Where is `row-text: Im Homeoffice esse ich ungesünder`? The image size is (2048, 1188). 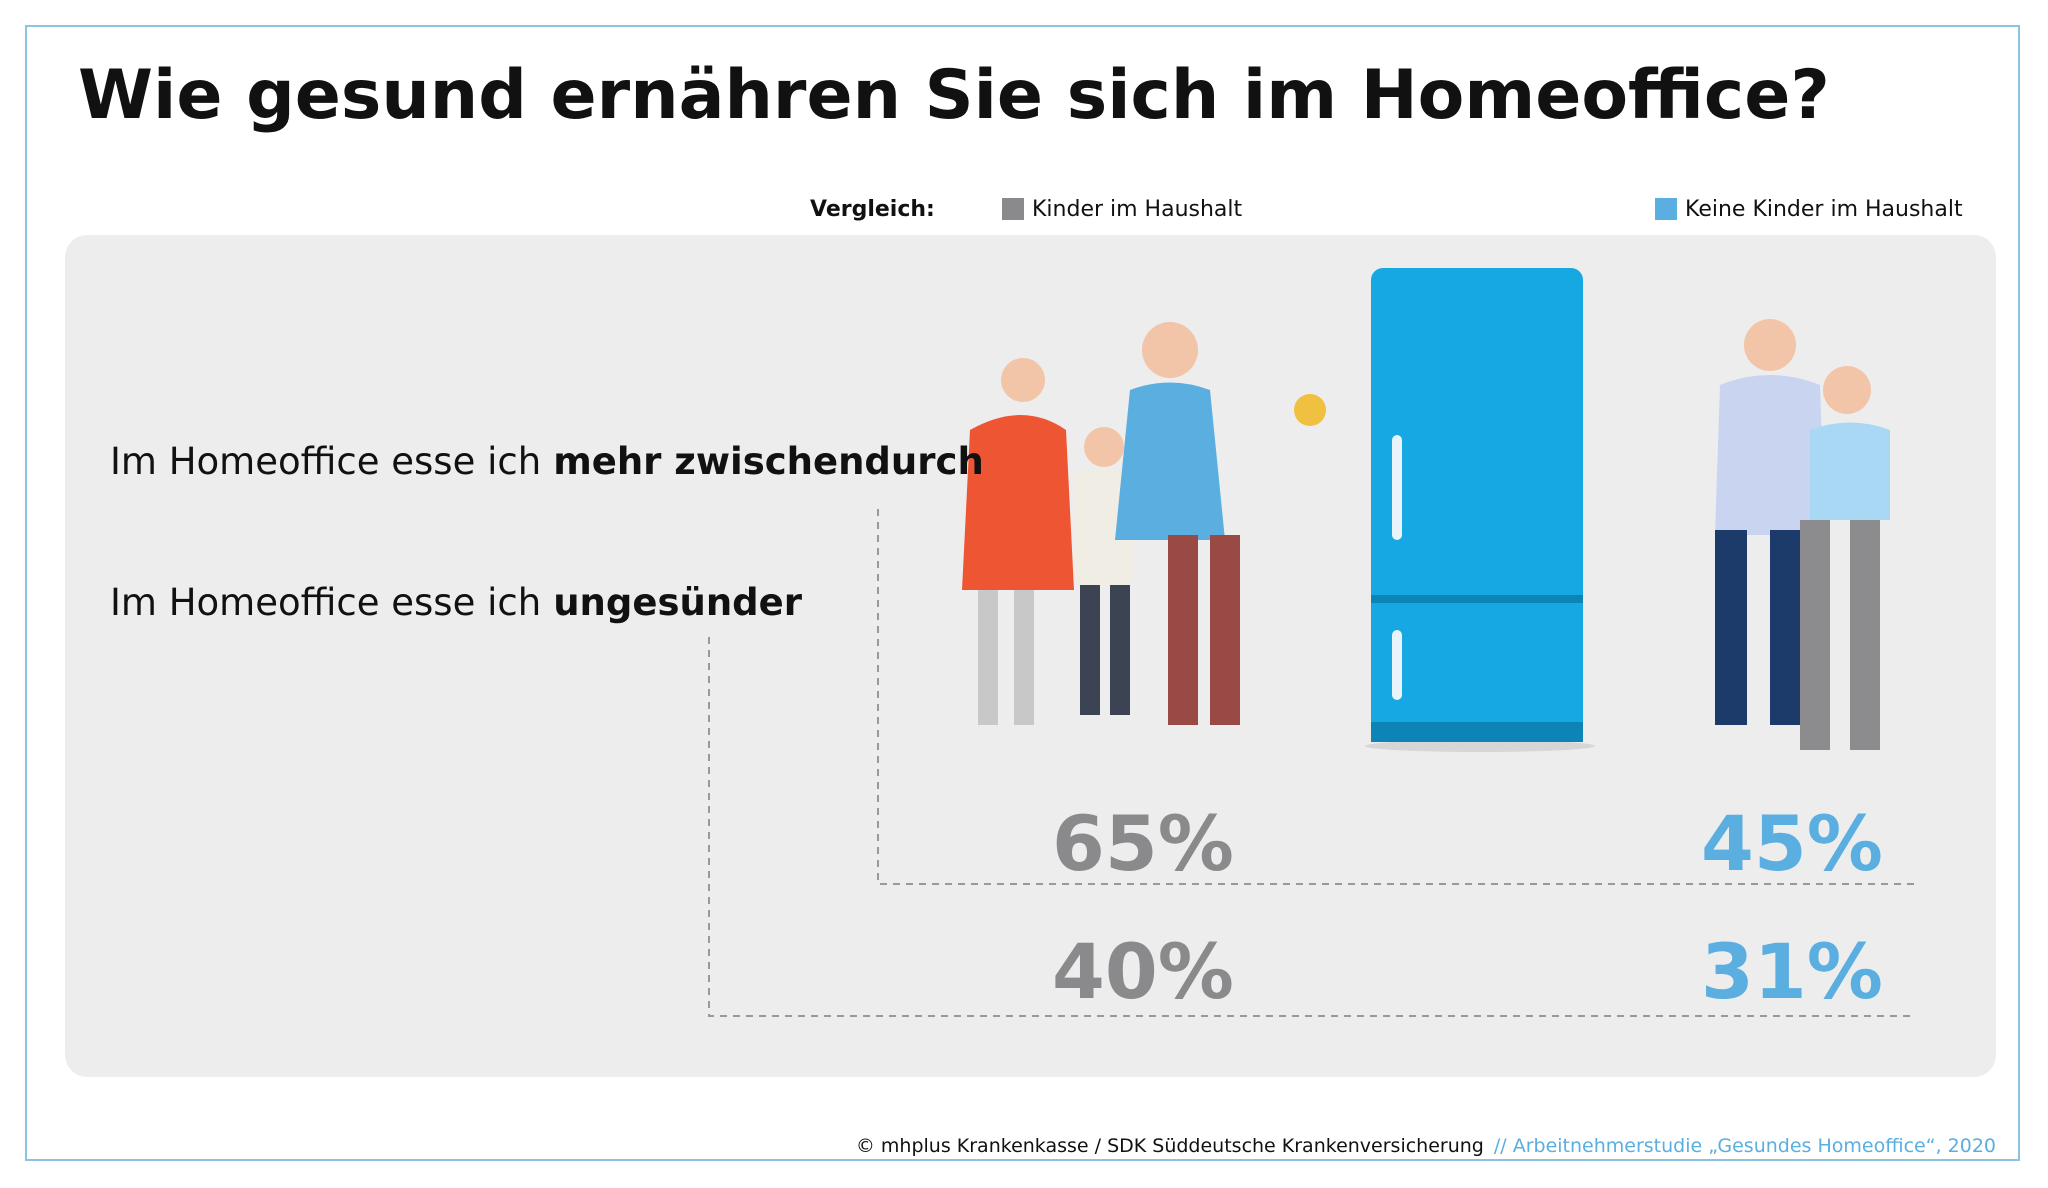
row-text: Im Homeoffice esse ich ungesünder is located at coordinates (456, 602).